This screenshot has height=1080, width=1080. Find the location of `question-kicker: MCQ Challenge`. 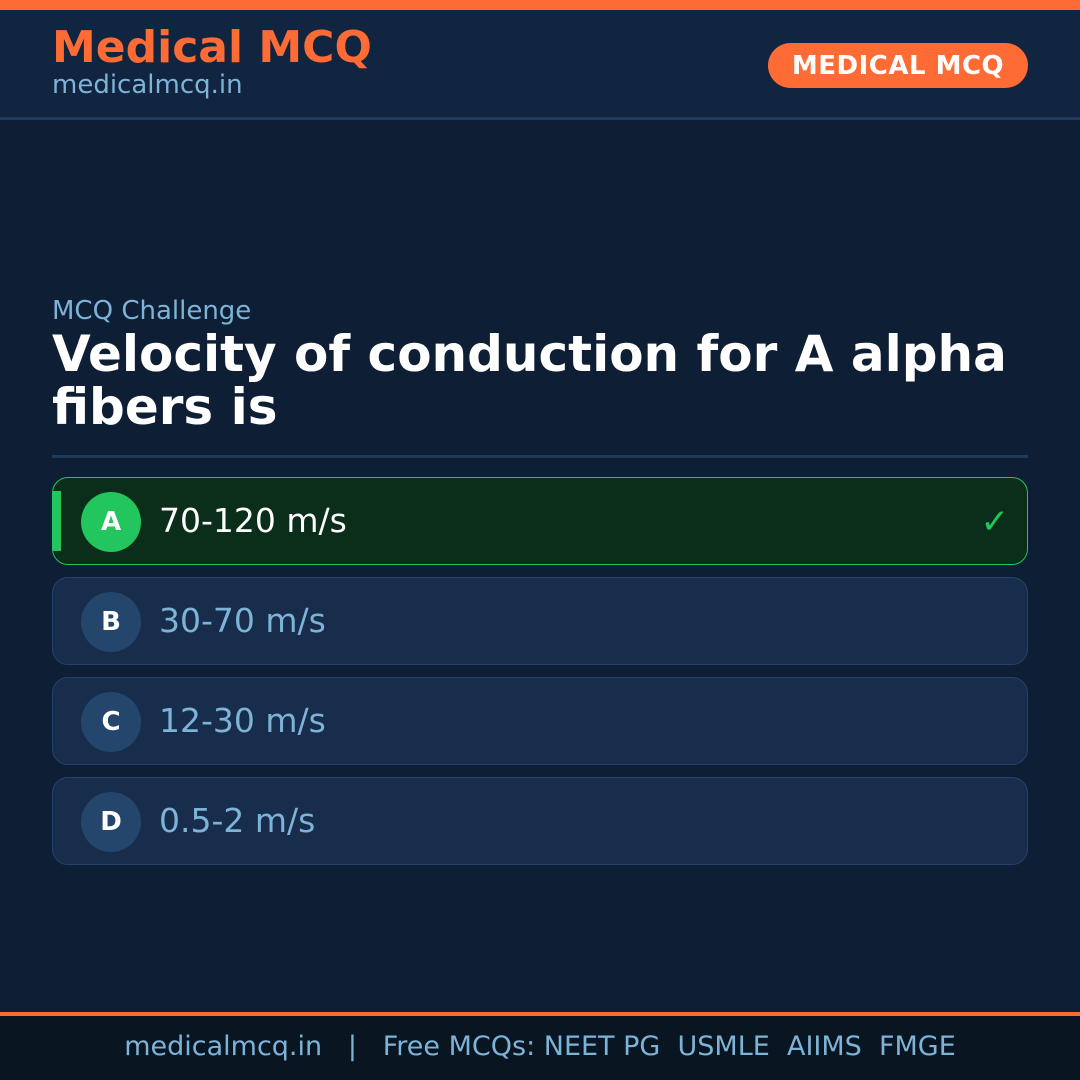

question-kicker: MCQ Challenge is located at coordinates (152, 311).